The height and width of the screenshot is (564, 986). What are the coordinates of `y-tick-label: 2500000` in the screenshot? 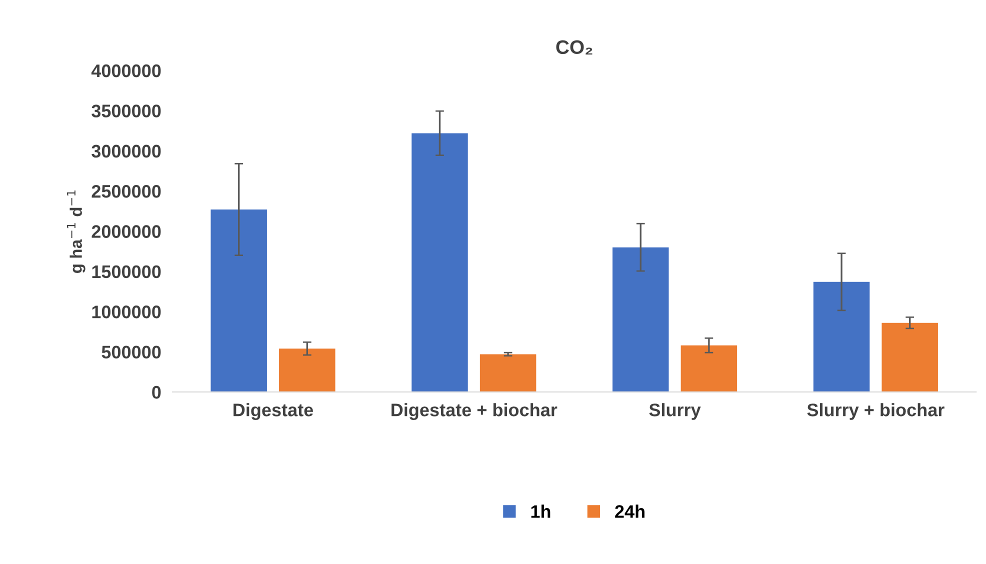 It's located at (126, 191).